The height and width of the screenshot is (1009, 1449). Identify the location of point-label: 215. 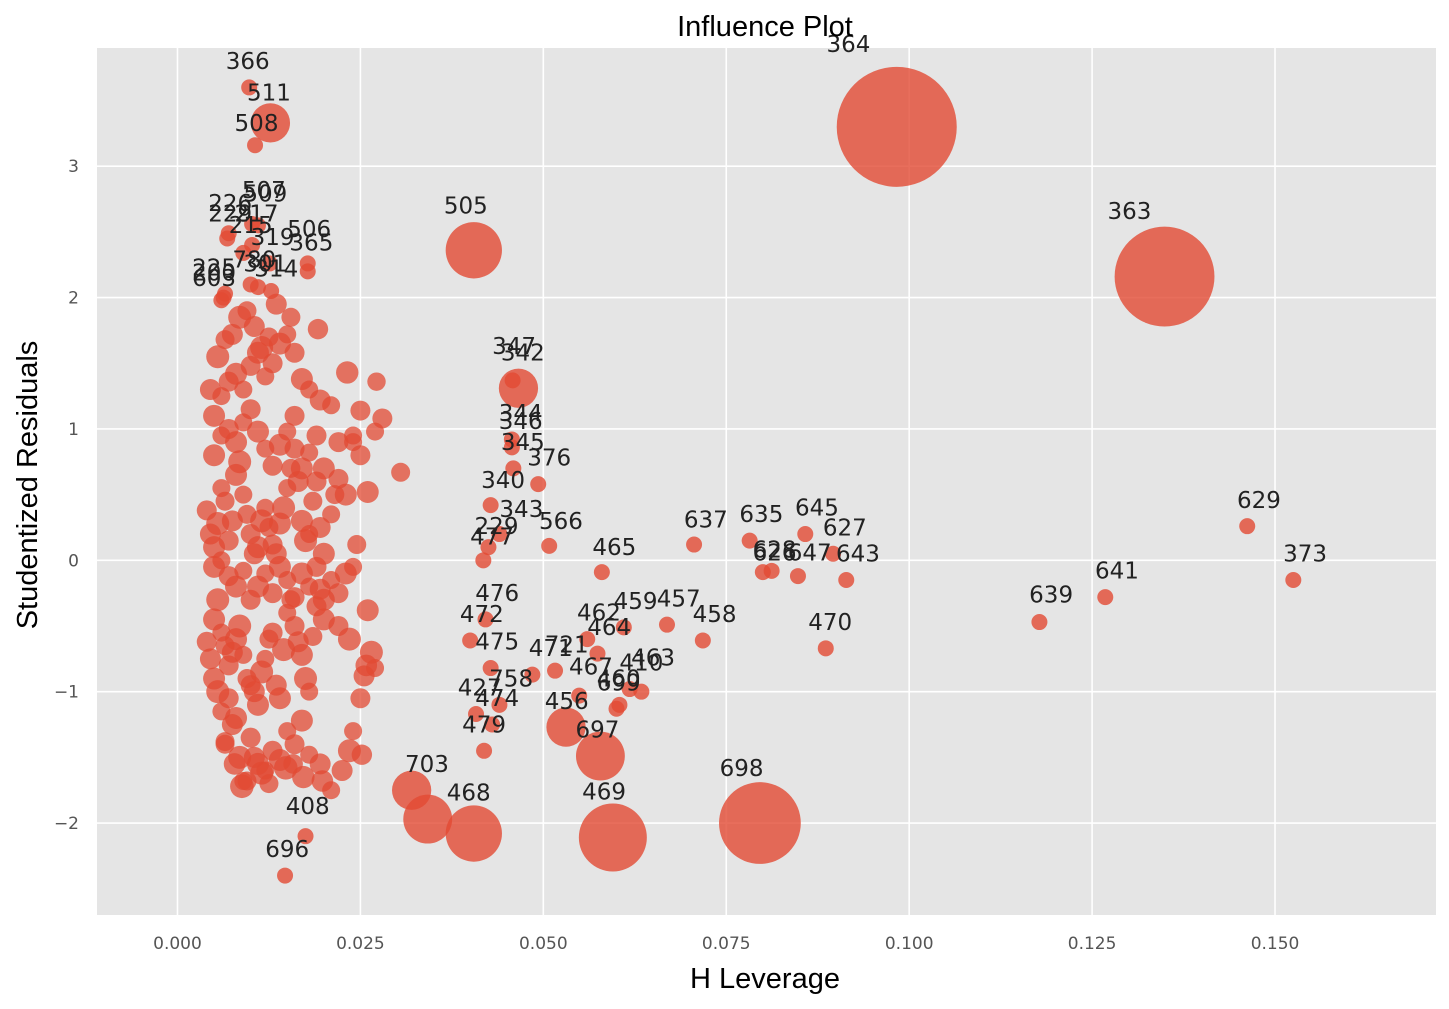
(251, 226).